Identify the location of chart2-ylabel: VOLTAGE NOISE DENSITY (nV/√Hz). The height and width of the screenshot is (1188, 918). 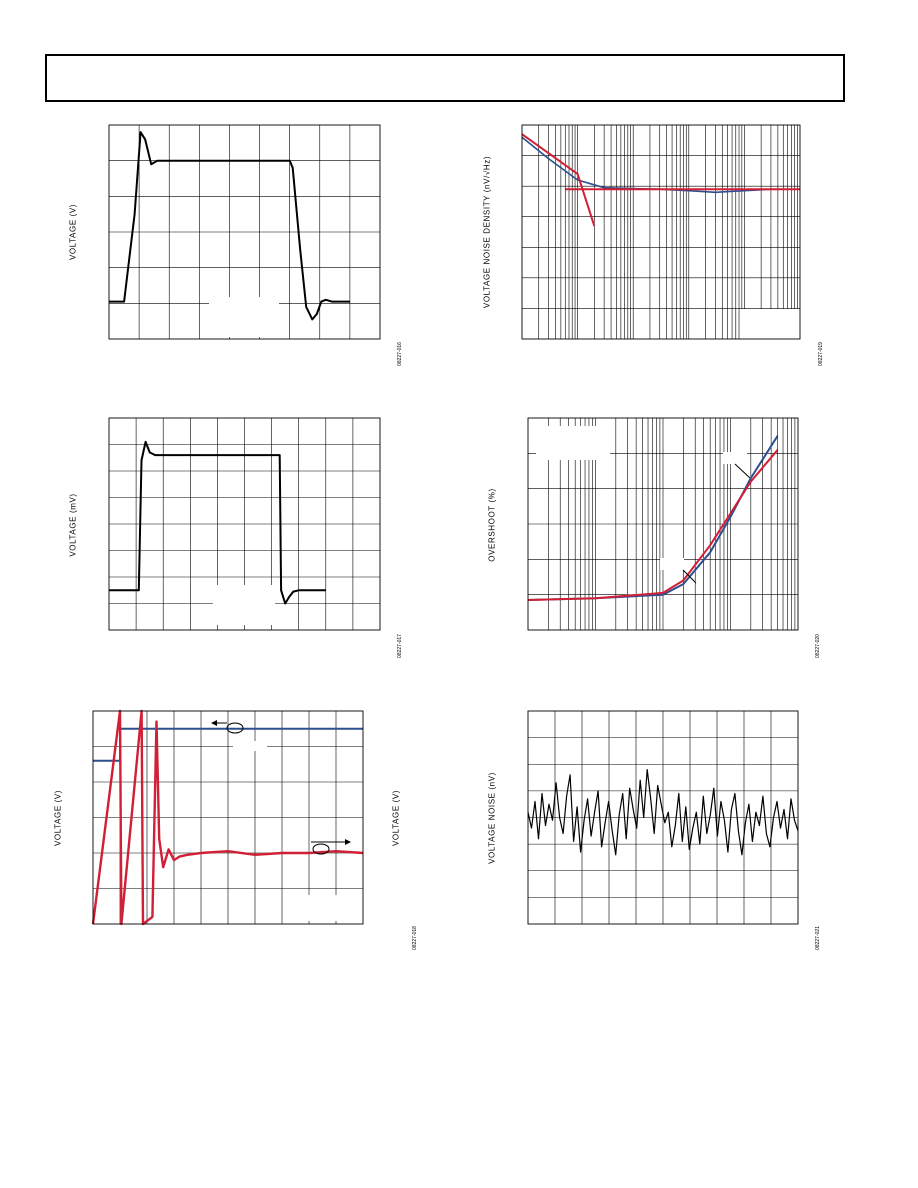
(487, 232).